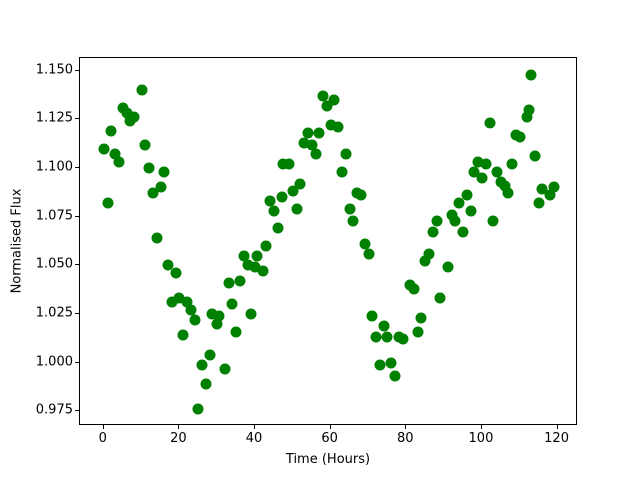 Image resolution: width=640 pixels, height=480 pixels. Describe the element at coordinates (54, 216) in the screenshot. I see `y-tick-label: 1.075` at that location.